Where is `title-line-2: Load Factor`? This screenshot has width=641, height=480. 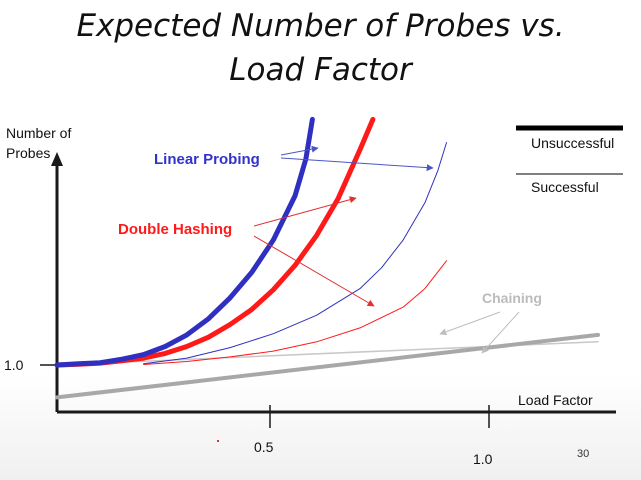 title-line-2: Load Factor is located at coordinates (320, 70).